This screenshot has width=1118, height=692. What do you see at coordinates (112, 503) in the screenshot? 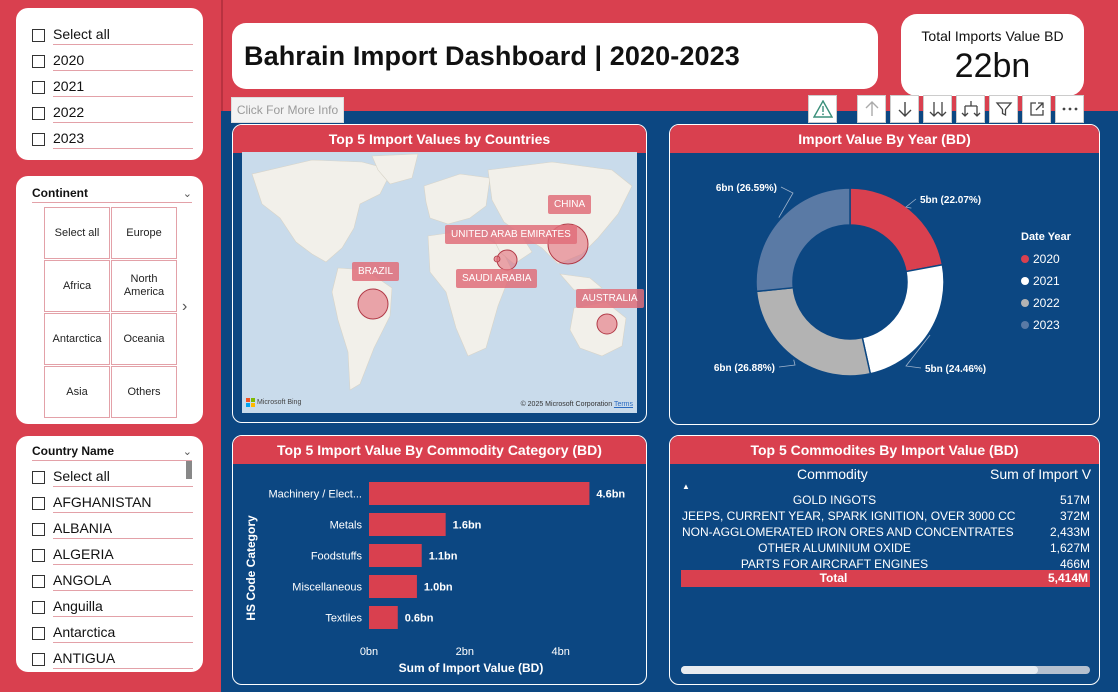
I see `country-option-afghanistan: AFGHANISTAN` at bounding box center [112, 503].